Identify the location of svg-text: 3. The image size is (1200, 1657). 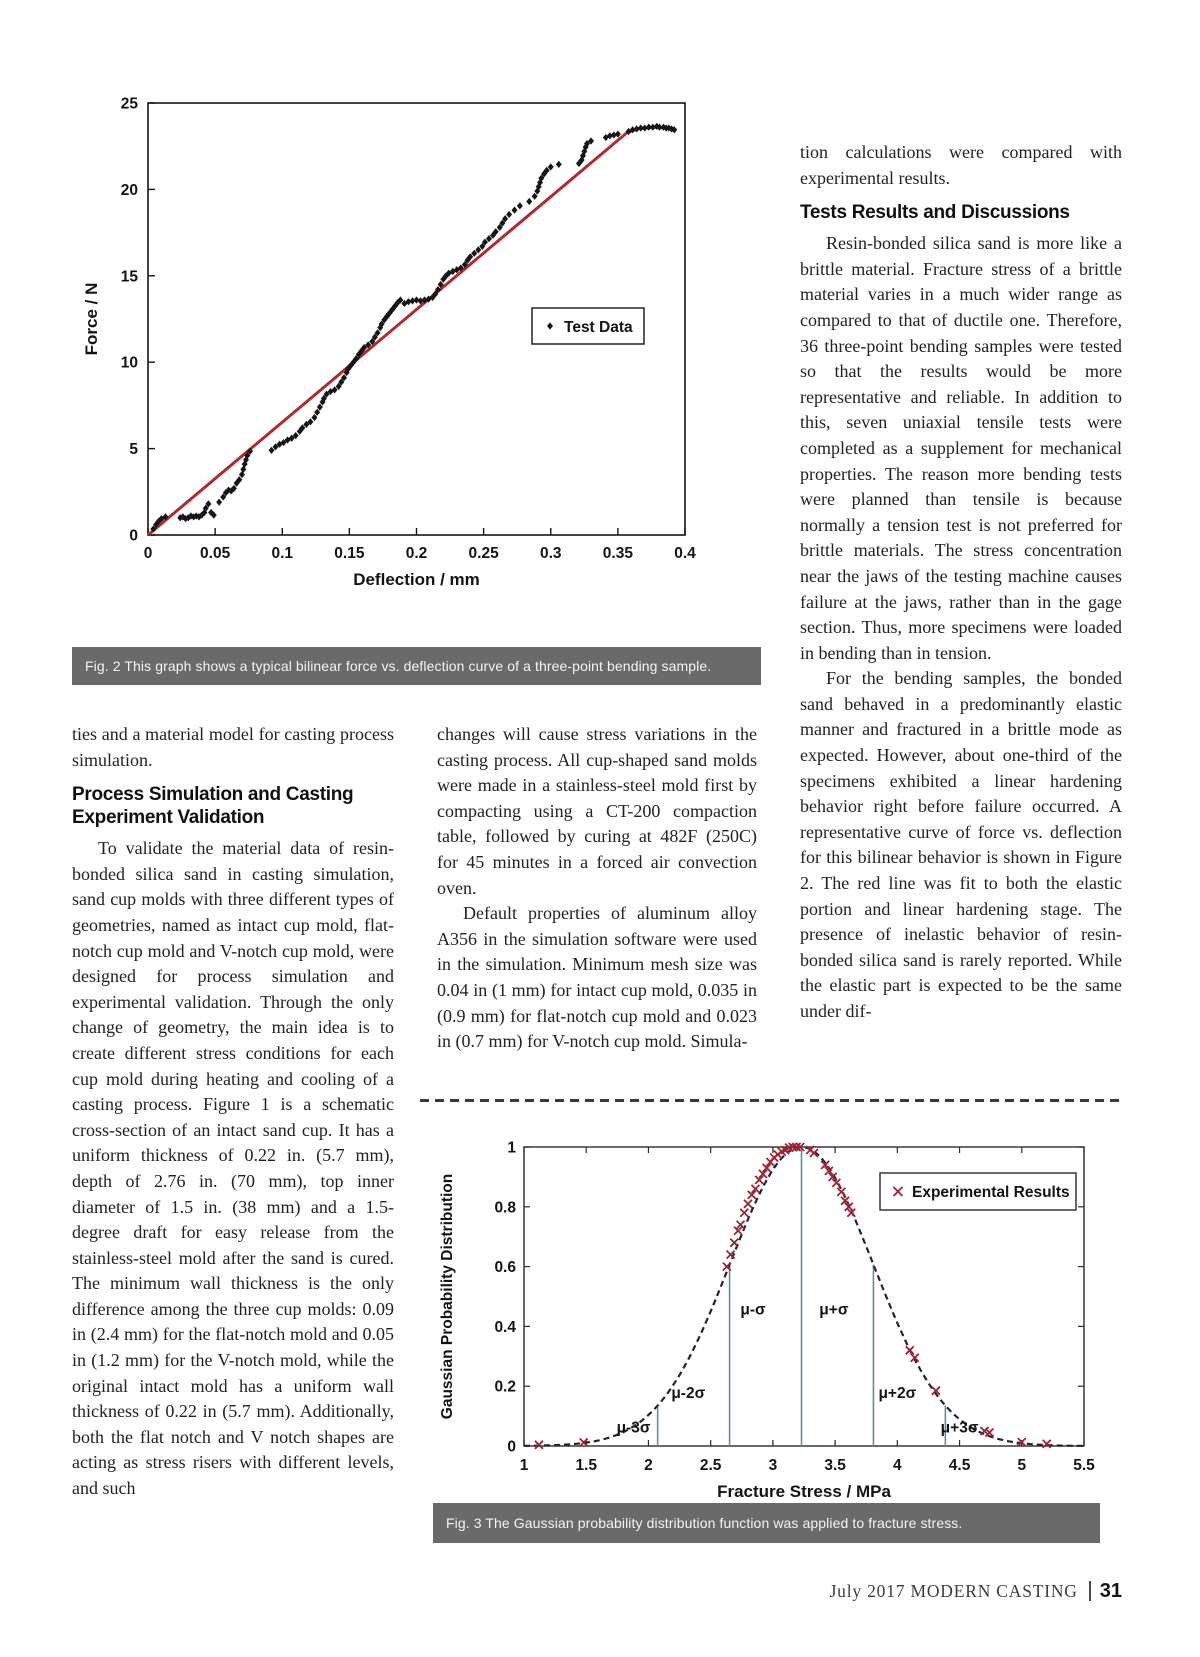
(773, 1465).